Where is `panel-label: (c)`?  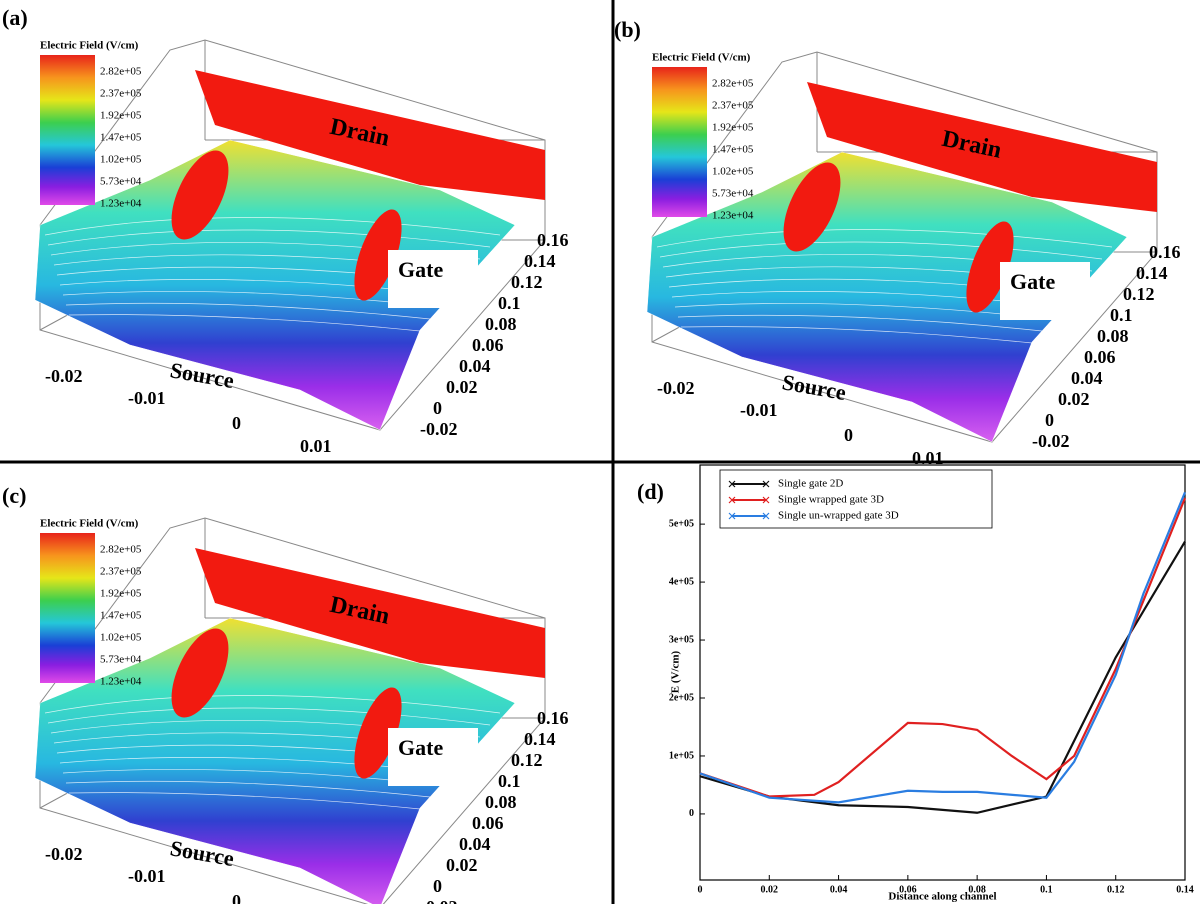
panel-label: (c) is located at coordinates (14, 495).